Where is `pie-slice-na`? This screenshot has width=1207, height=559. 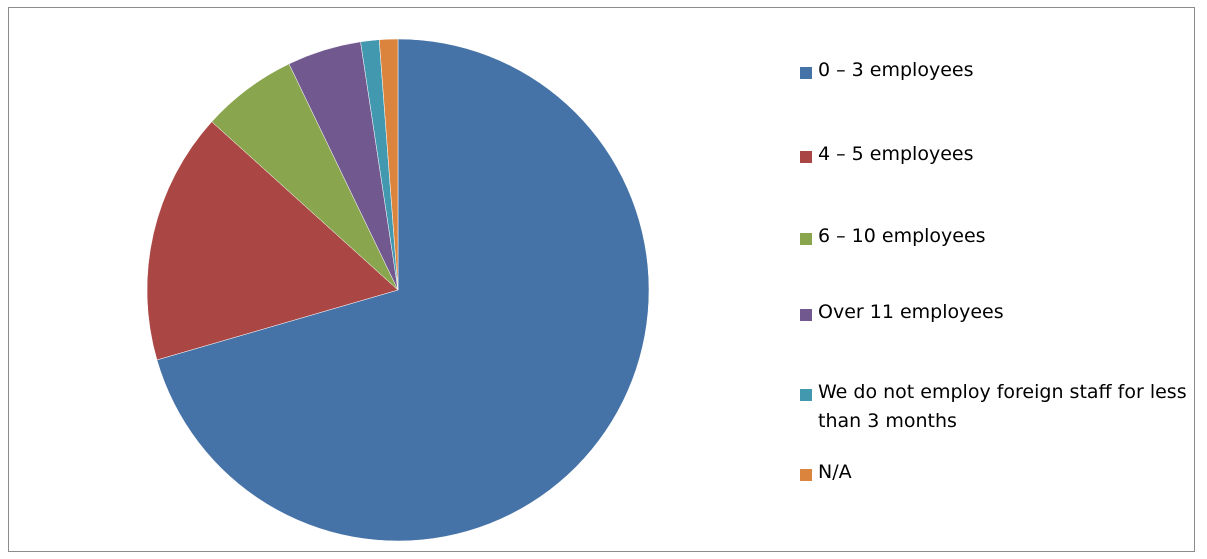 pie-slice-na is located at coordinates (388, 164).